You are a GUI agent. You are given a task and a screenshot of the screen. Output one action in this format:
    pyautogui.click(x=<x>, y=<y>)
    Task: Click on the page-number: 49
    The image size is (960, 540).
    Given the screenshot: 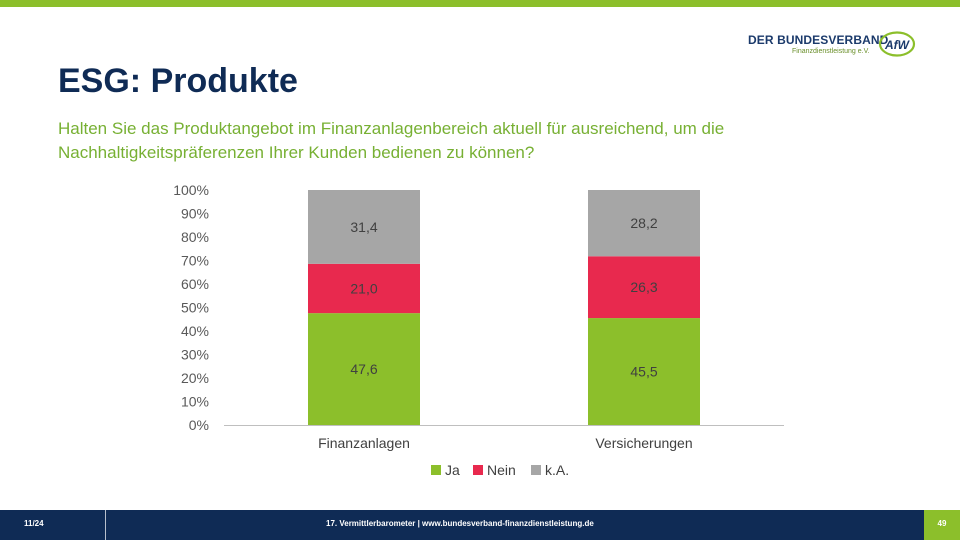 What is the action you would take?
    pyautogui.click(x=942, y=523)
    